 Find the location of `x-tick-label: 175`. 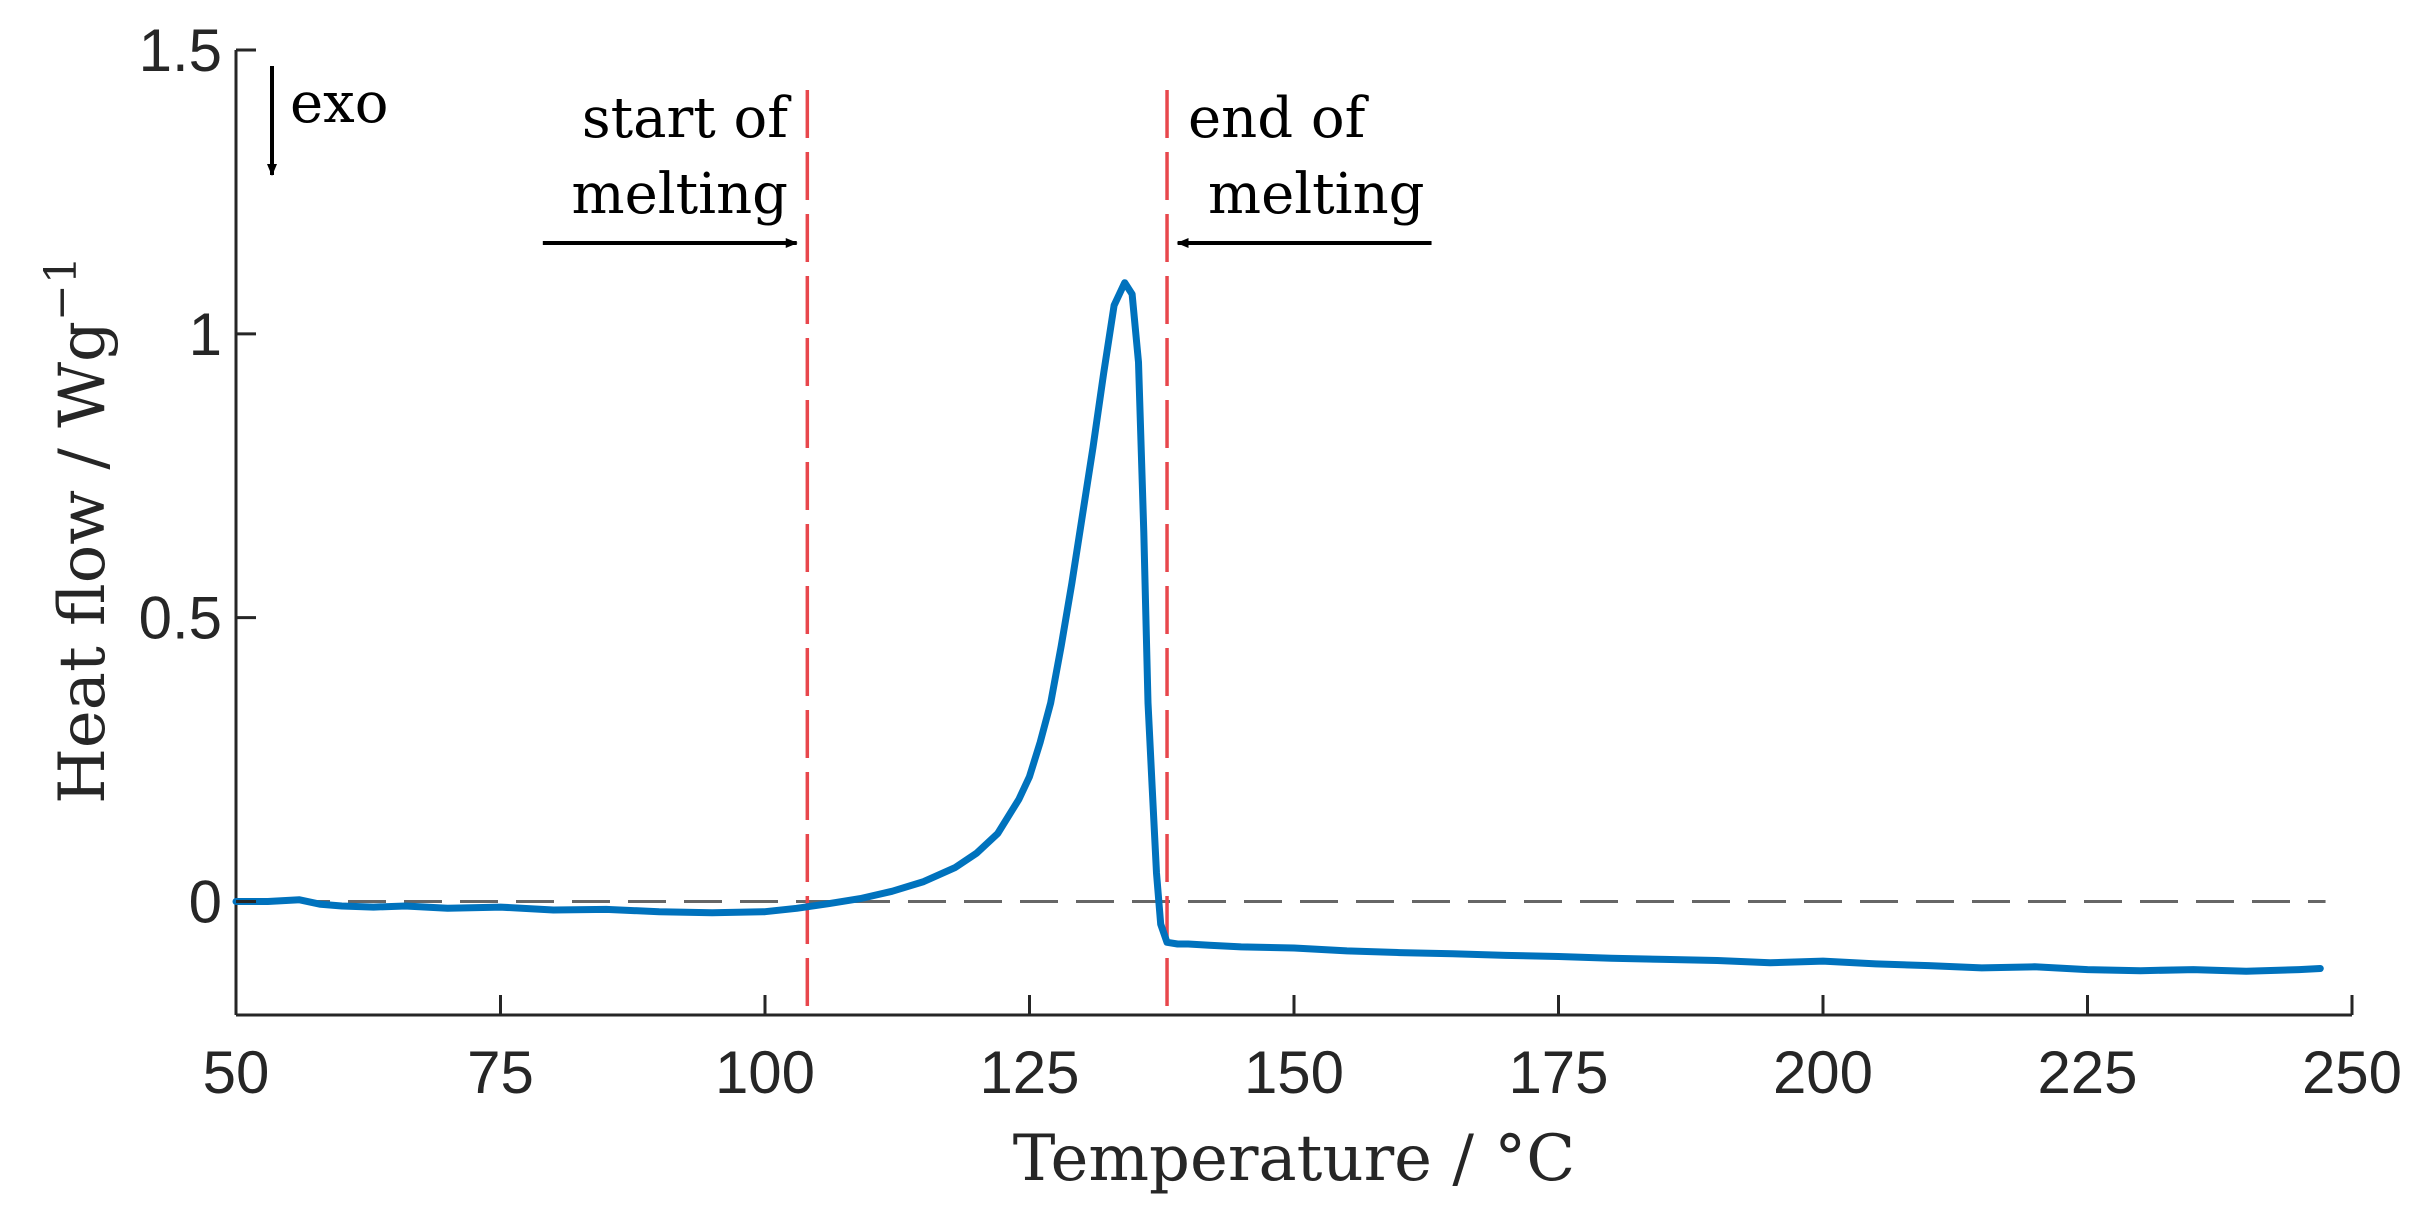

x-tick-label: 175 is located at coordinates (1558, 1072).